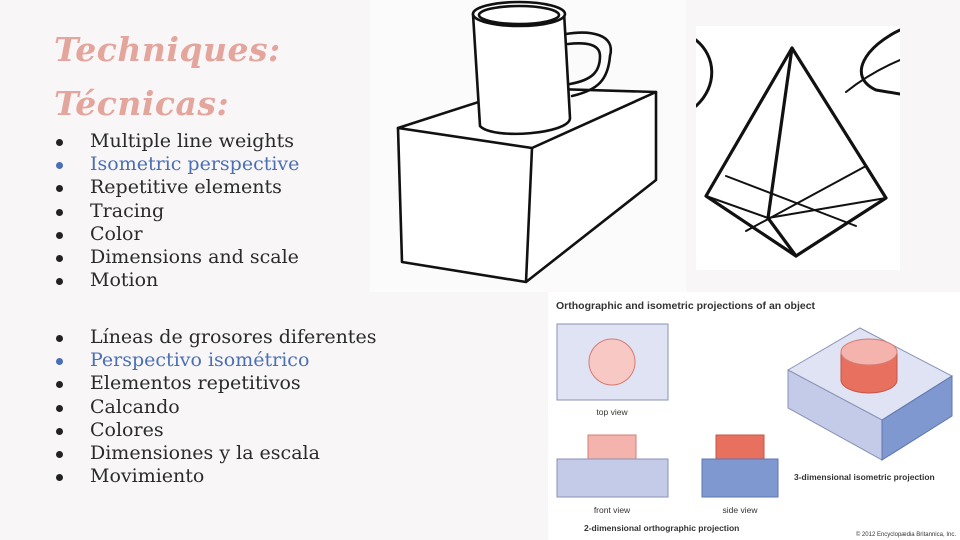  Describe the element at coordinates (612, 447) in the screenshot. I see `front-view-cylinder` at that location.